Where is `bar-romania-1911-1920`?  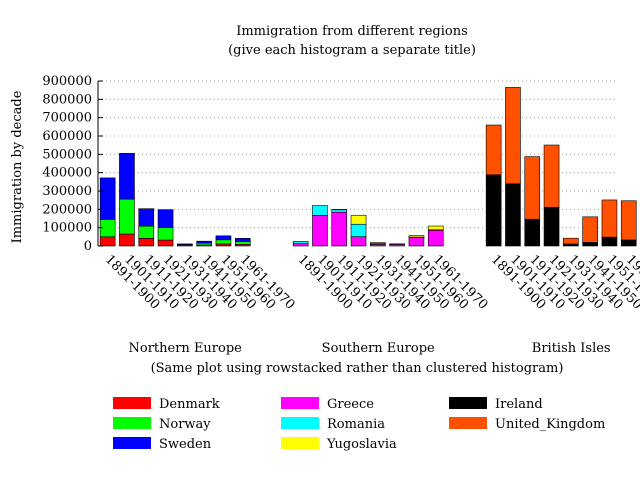 bar-romania-1911-1920 is located at coordinates (339, 211).